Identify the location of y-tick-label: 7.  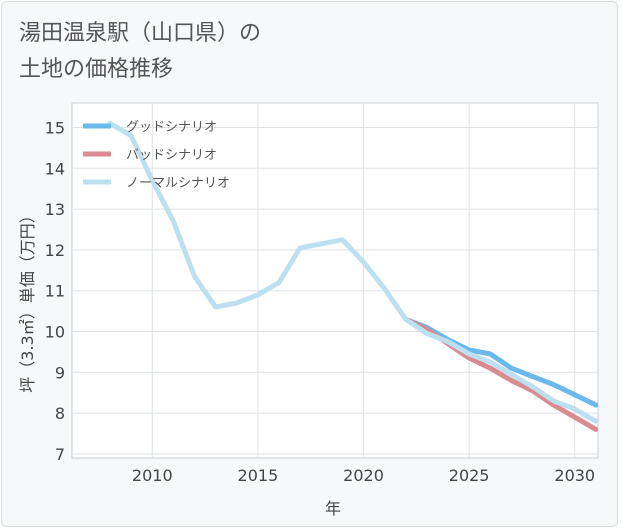
(60, 454).